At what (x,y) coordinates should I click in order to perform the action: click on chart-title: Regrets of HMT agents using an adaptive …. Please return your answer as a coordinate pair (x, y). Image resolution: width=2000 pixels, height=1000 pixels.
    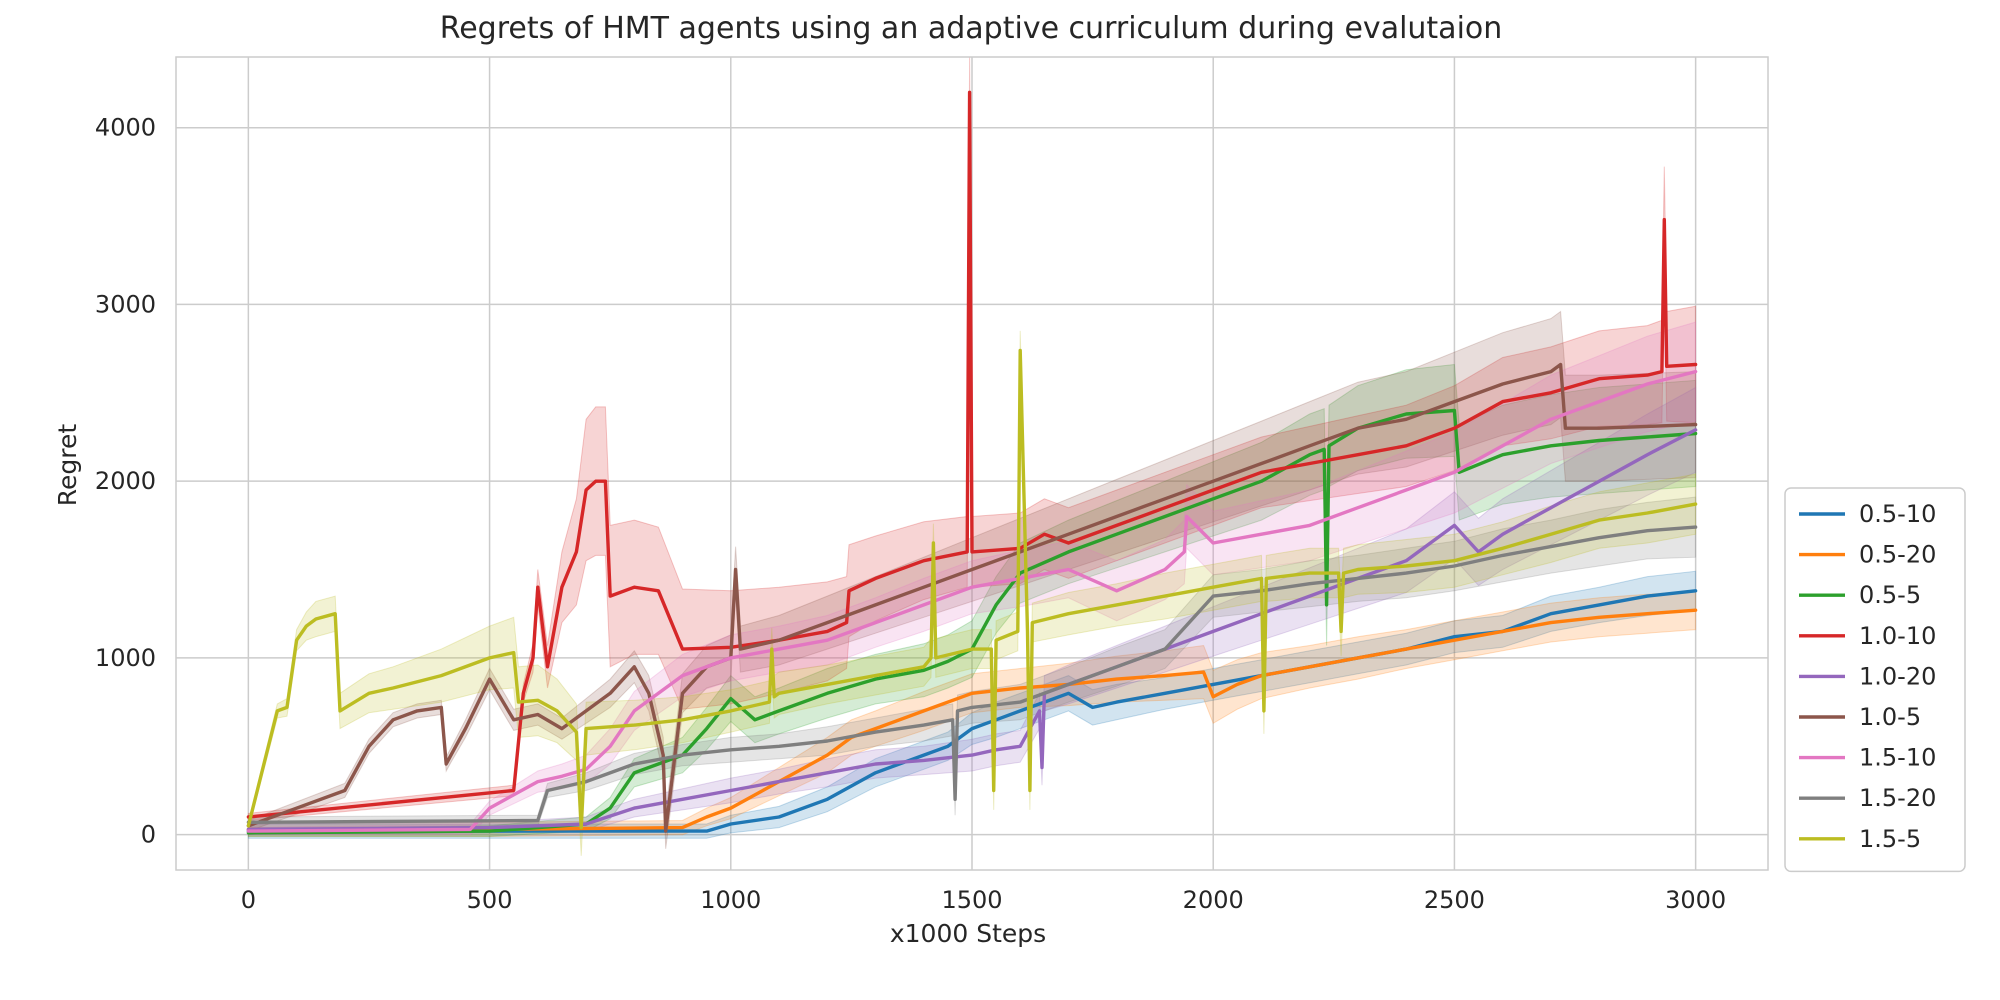
    Looking at the image, I should click on (971, 28).